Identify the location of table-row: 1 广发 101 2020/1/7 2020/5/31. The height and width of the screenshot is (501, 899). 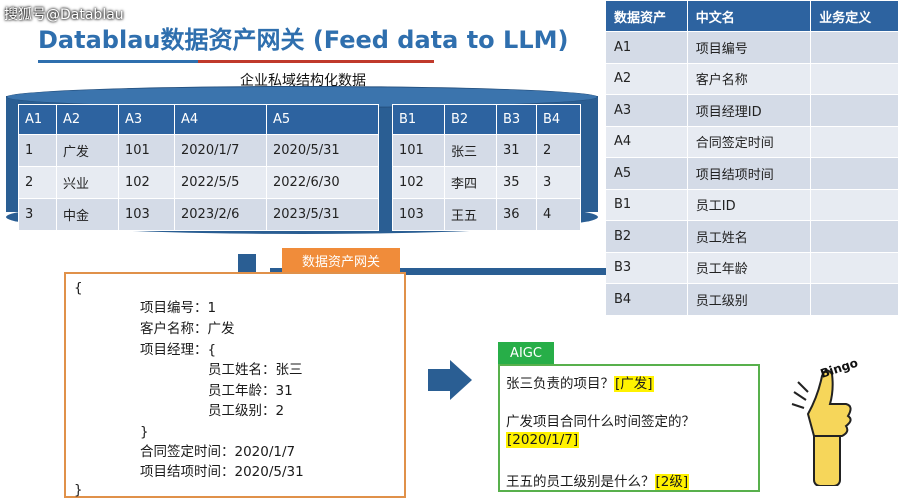
(198, 150).